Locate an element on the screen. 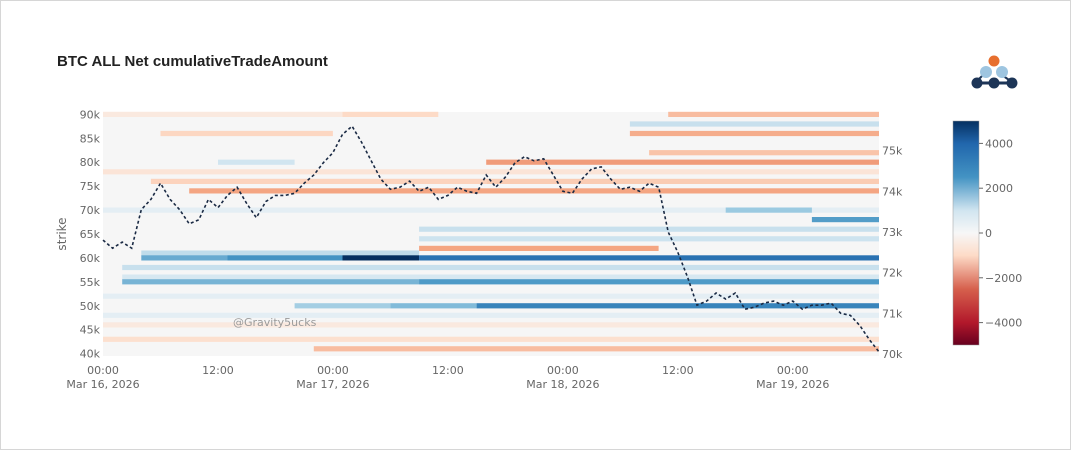  brand-logo is located at coordinates (994, 72).